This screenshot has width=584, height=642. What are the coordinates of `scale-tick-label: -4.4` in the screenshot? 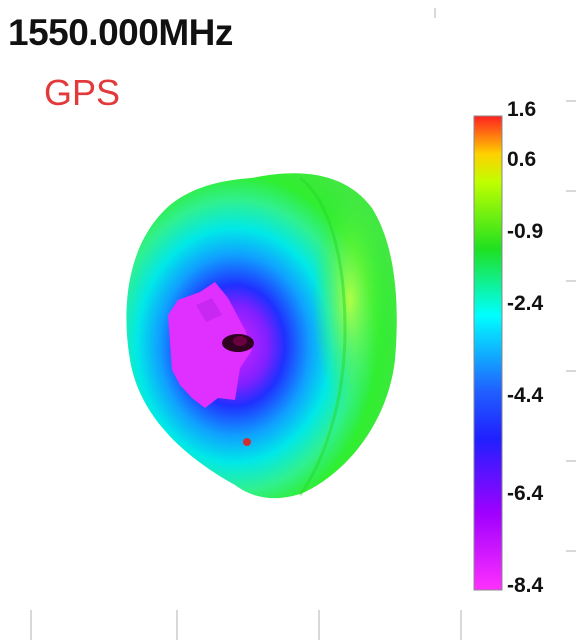 It's located at (525, 395).